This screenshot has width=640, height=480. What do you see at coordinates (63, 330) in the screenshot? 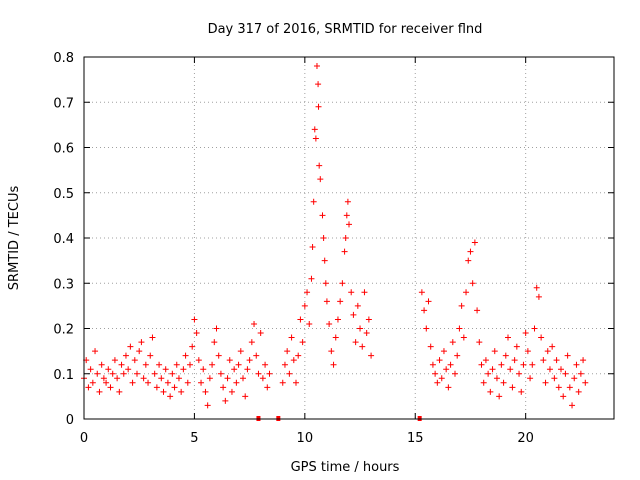
I see `y-tick-label: 0.2` at bounding box center [63, 330].